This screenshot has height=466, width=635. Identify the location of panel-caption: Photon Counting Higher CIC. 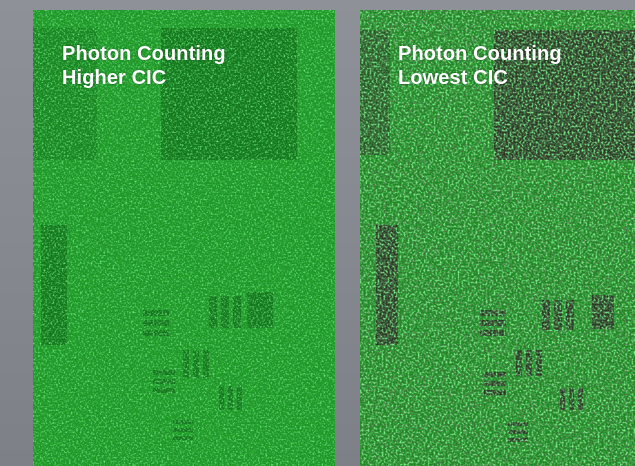
(144, 66).